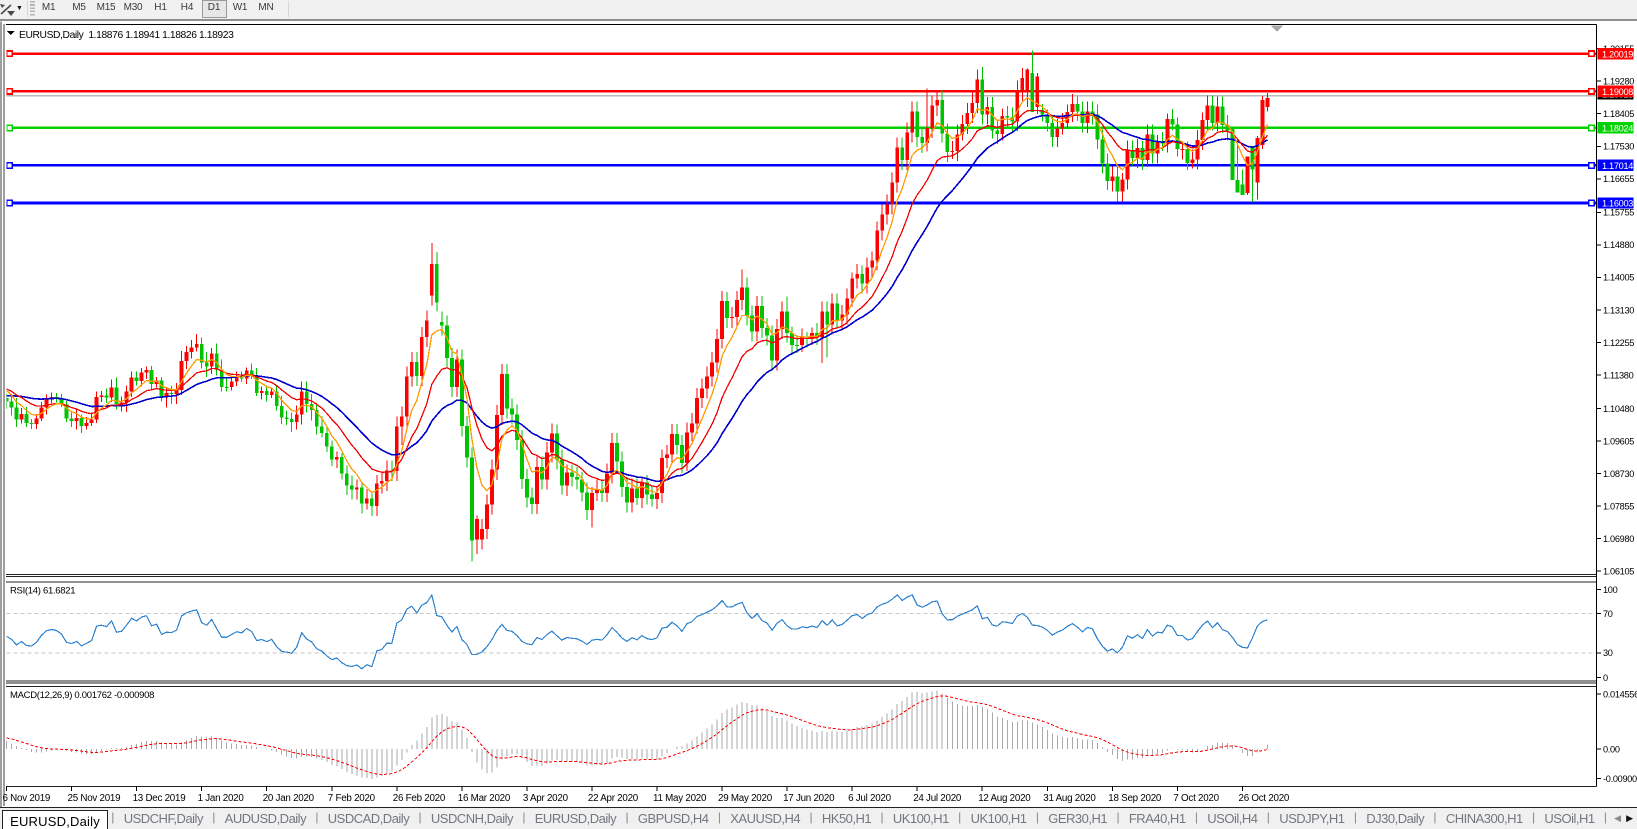  What do you see at coordinates (809, 798) in the screenshot?
I see `svg-text: 17 Jun 2020` at bounding box center [809, 798].